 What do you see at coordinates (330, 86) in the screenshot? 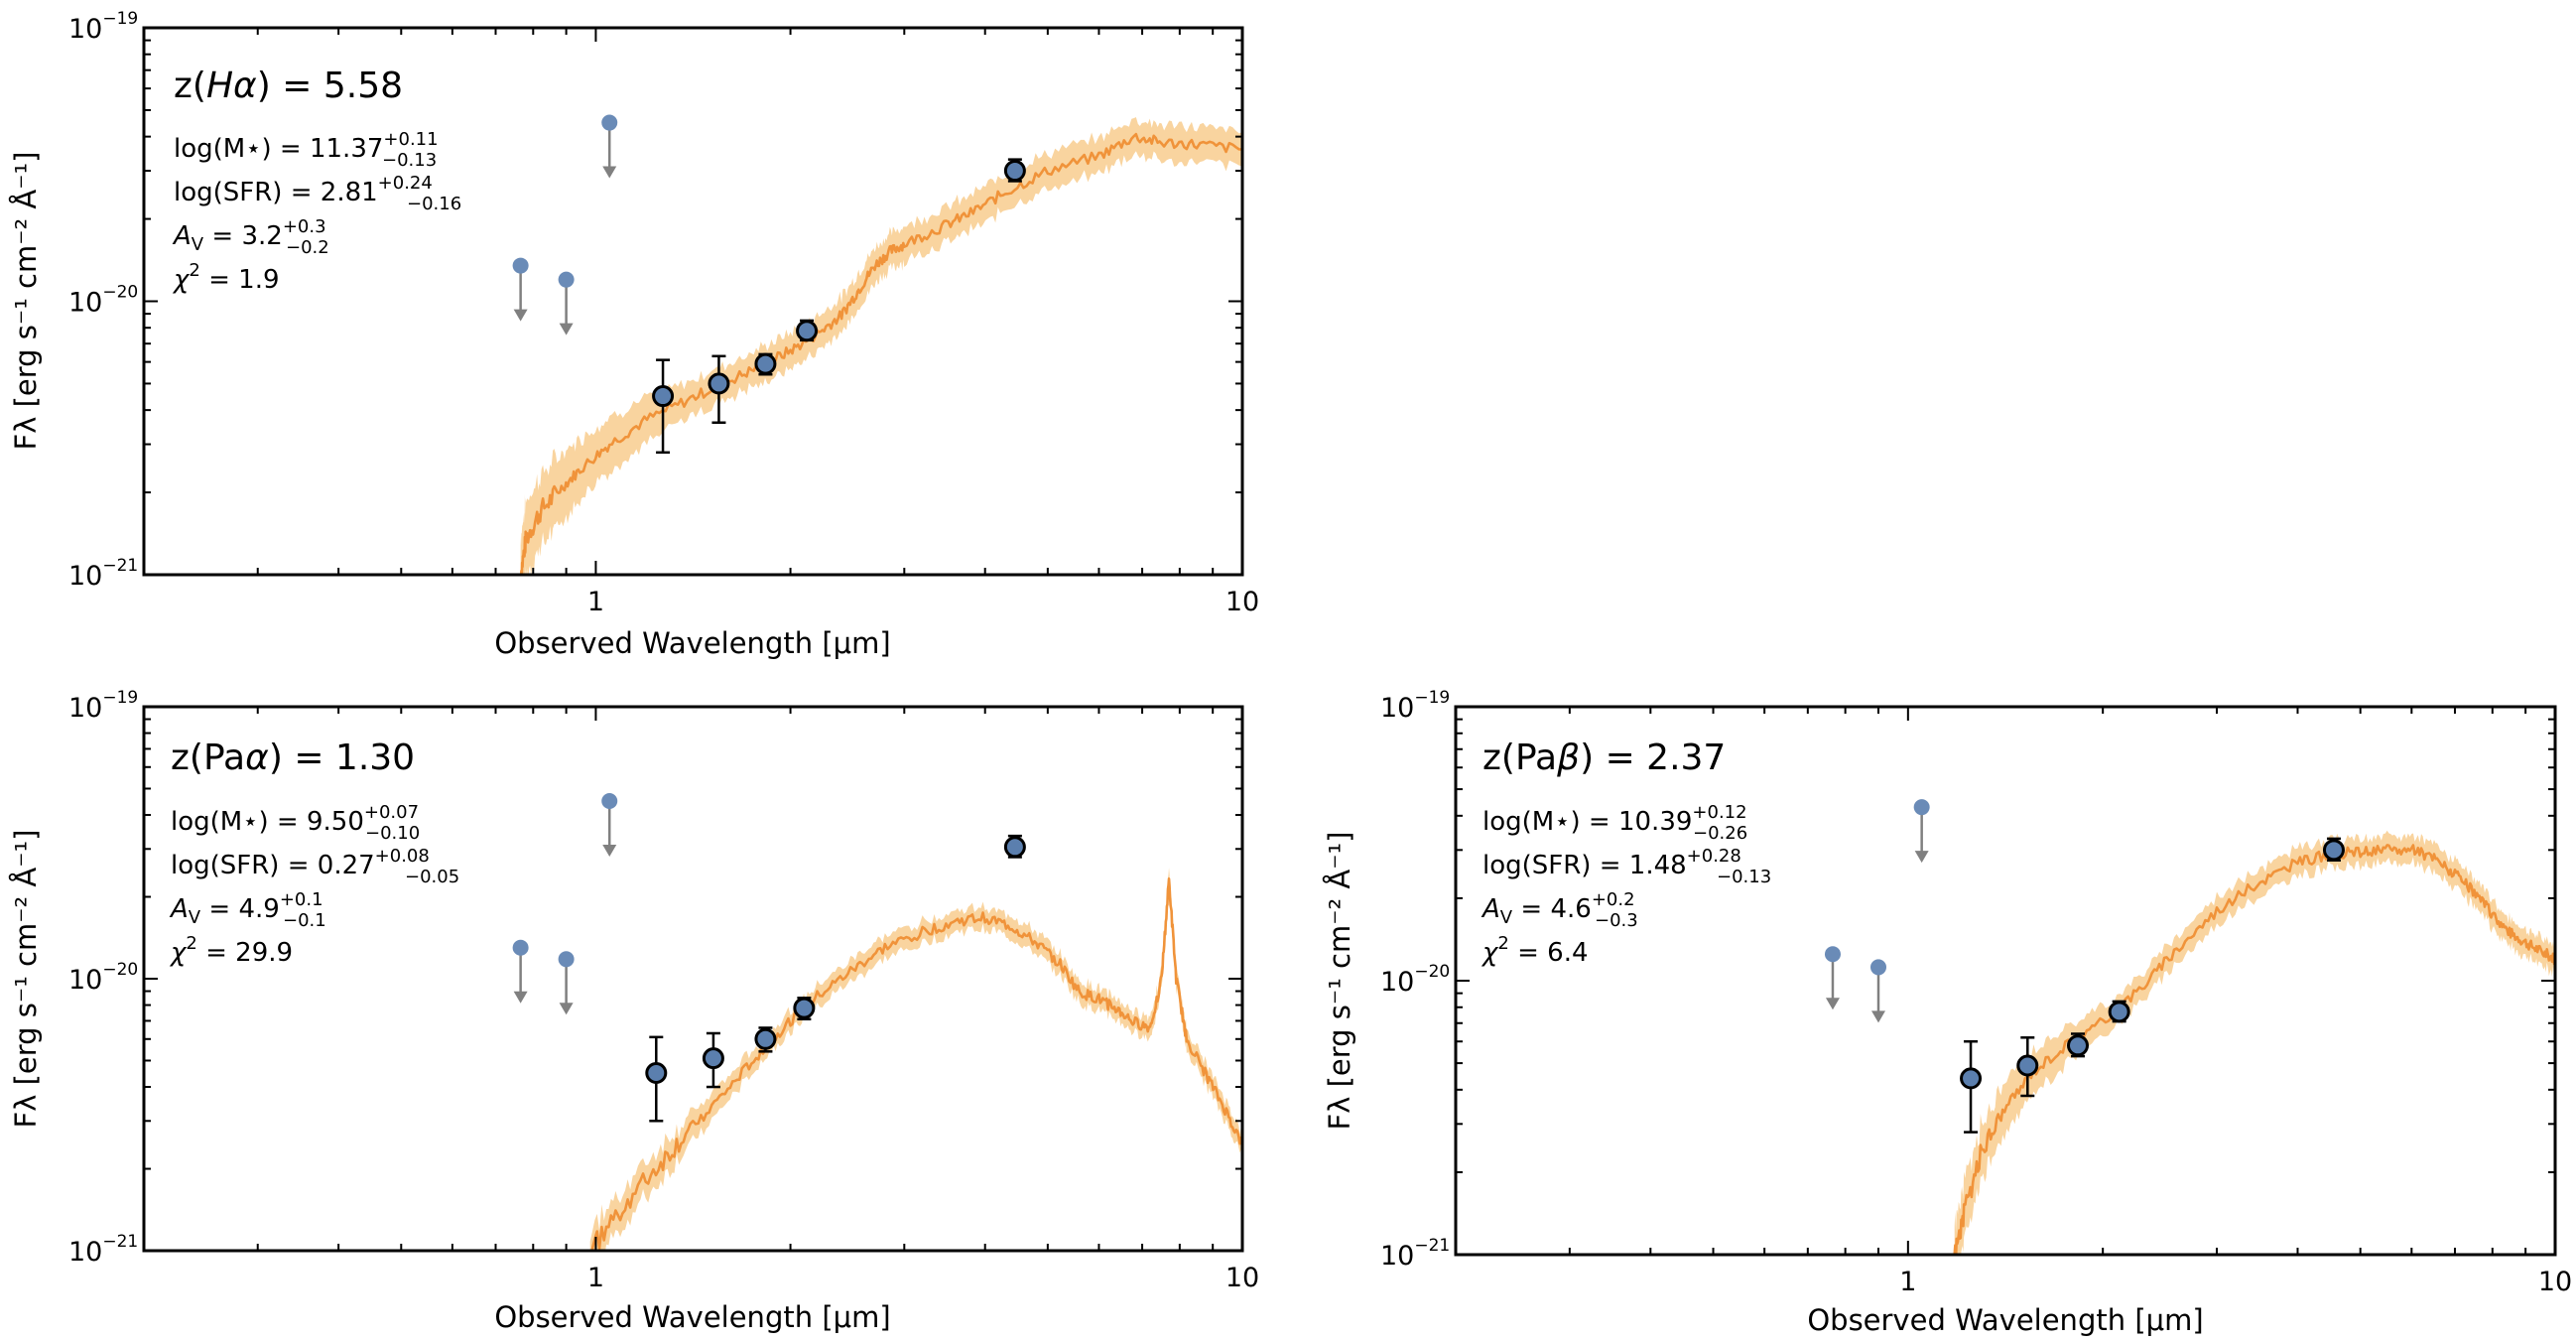
I see `title-value: ) = 5.58` at bounding box center [330, 86].